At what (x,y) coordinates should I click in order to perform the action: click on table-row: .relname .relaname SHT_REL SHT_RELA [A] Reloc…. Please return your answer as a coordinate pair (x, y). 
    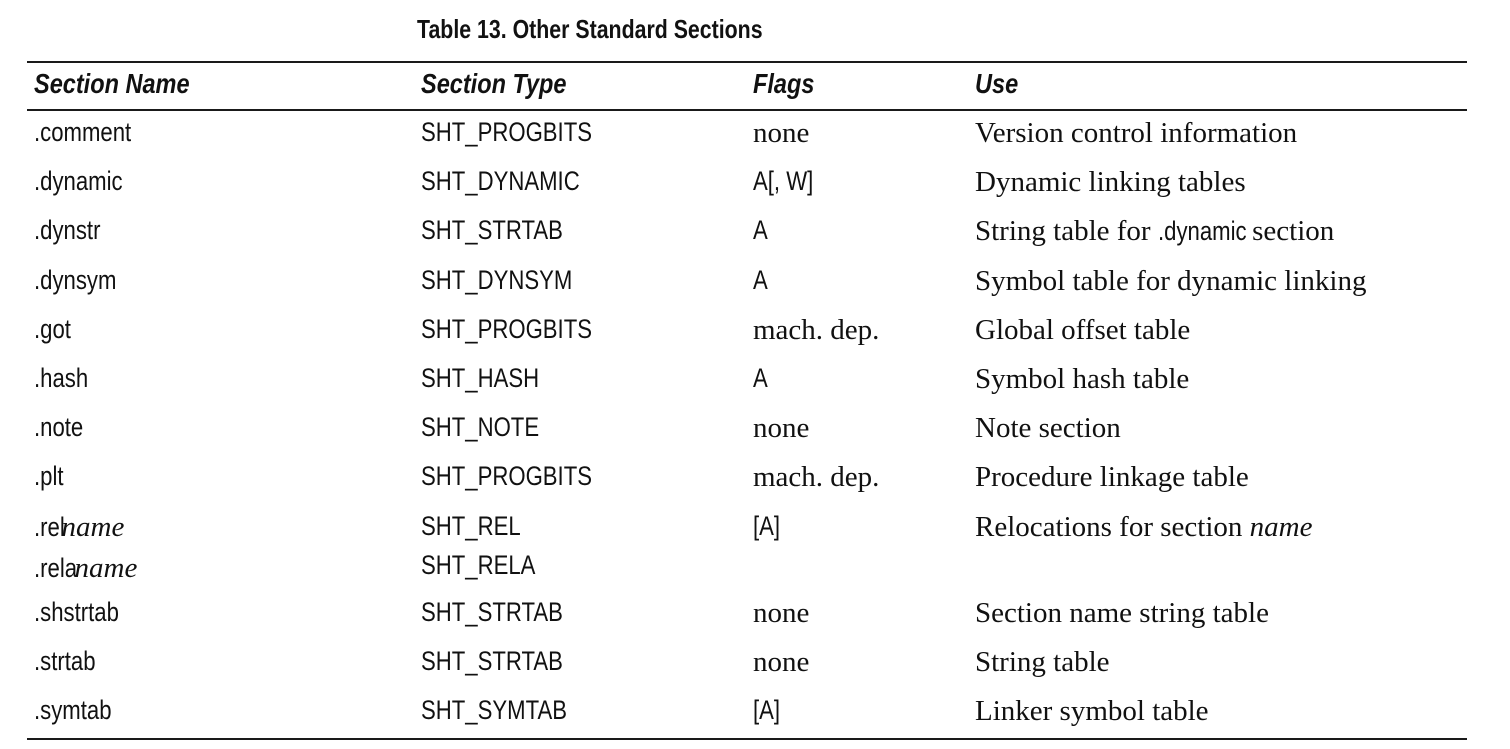
    Looking at the image, I should click on (755, 547).